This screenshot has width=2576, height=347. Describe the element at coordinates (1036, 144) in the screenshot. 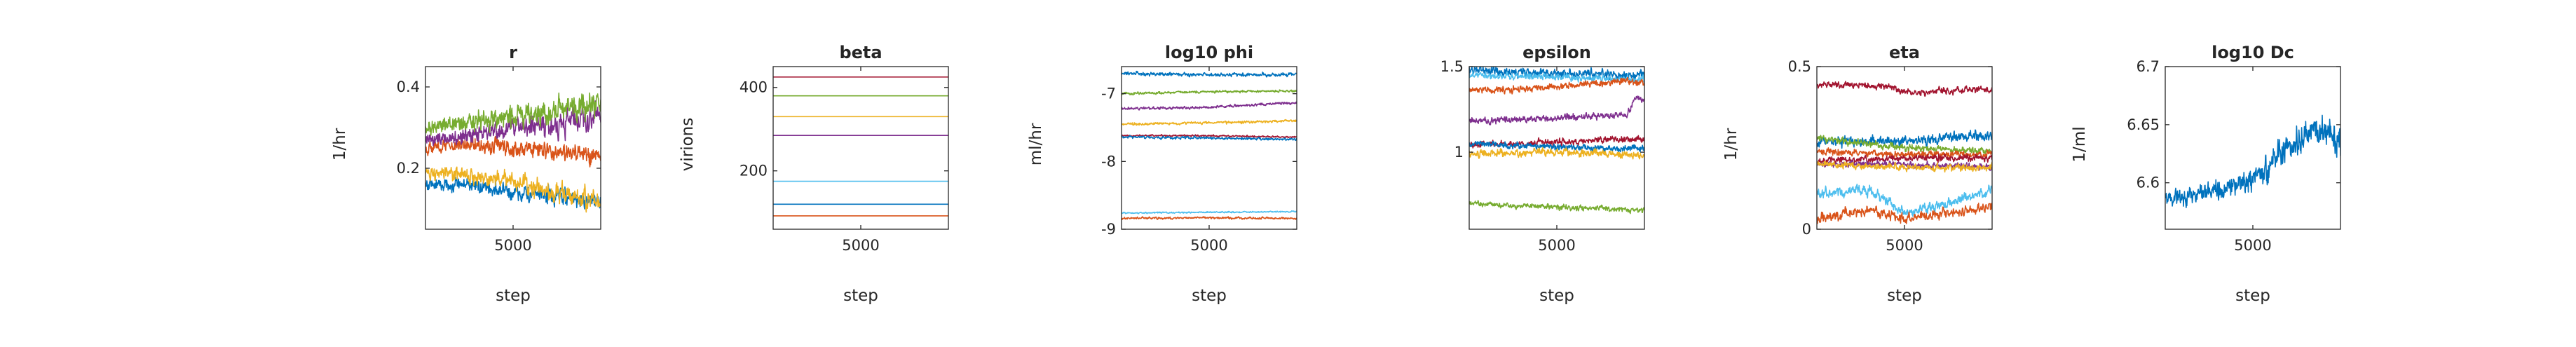

I see `y-axis-label: ml/hr` at that location.